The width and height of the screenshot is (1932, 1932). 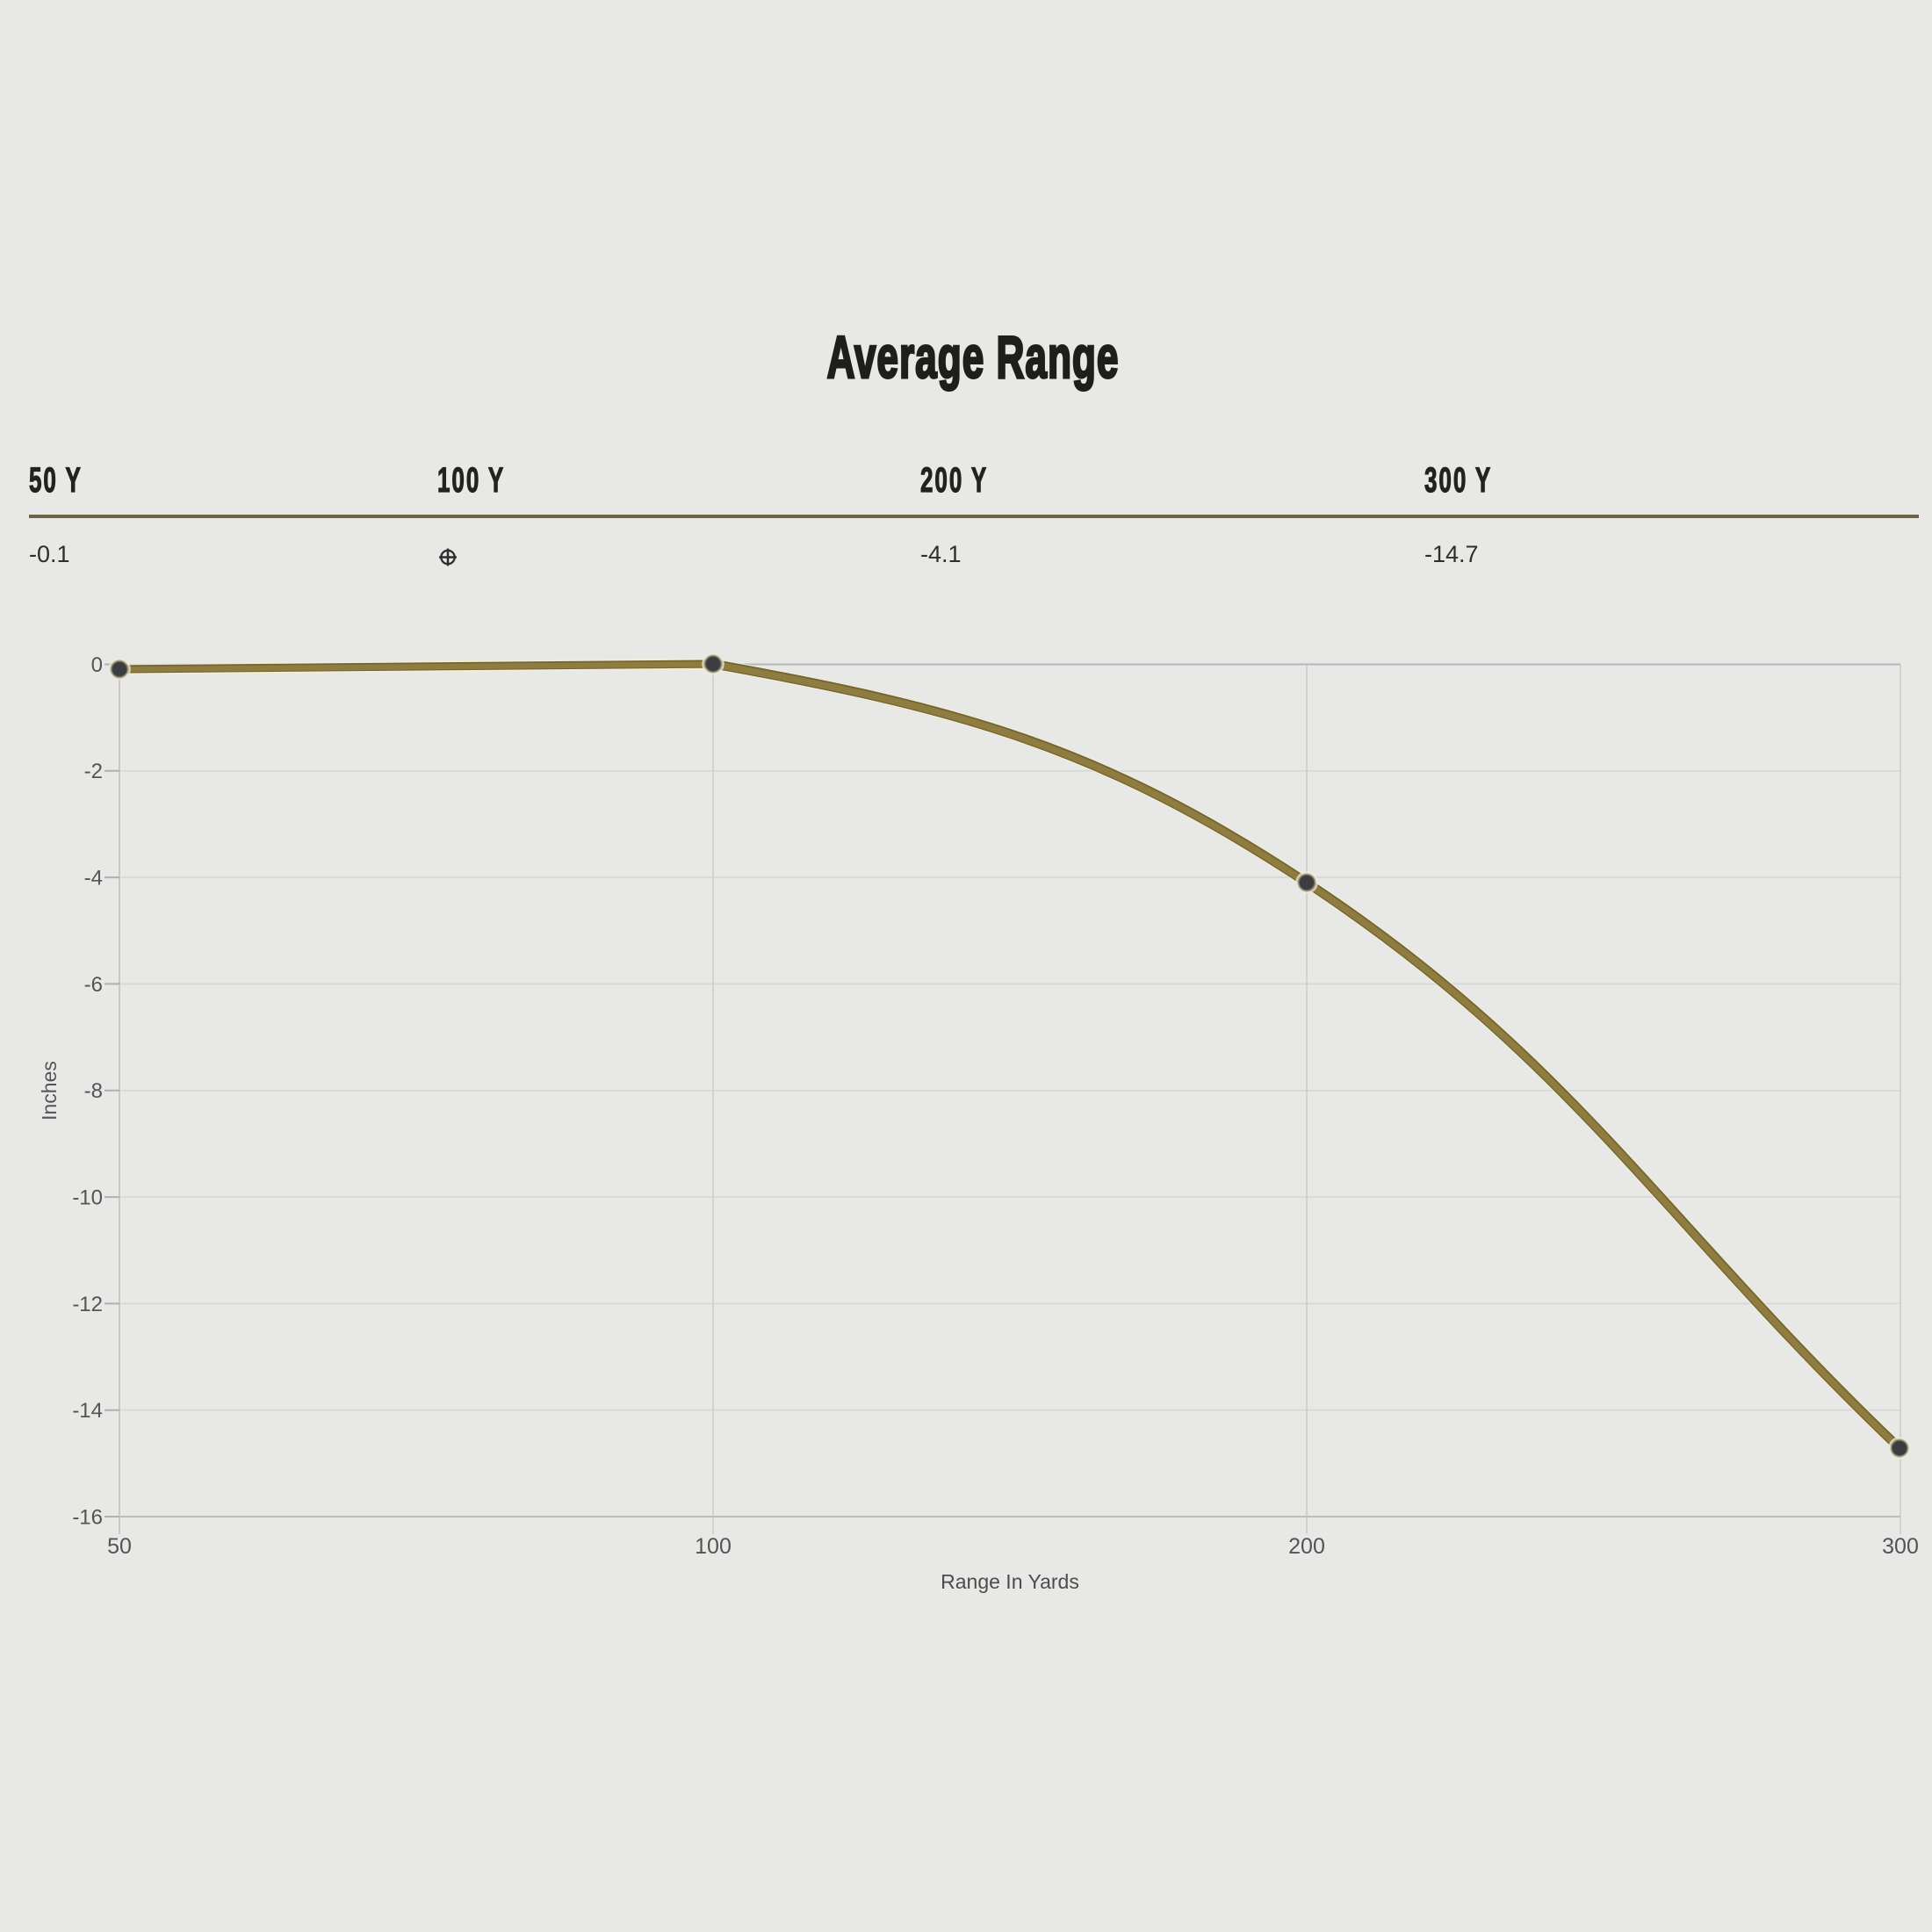 I want to click on svg-text: -12, so click(x=87, y=1304).